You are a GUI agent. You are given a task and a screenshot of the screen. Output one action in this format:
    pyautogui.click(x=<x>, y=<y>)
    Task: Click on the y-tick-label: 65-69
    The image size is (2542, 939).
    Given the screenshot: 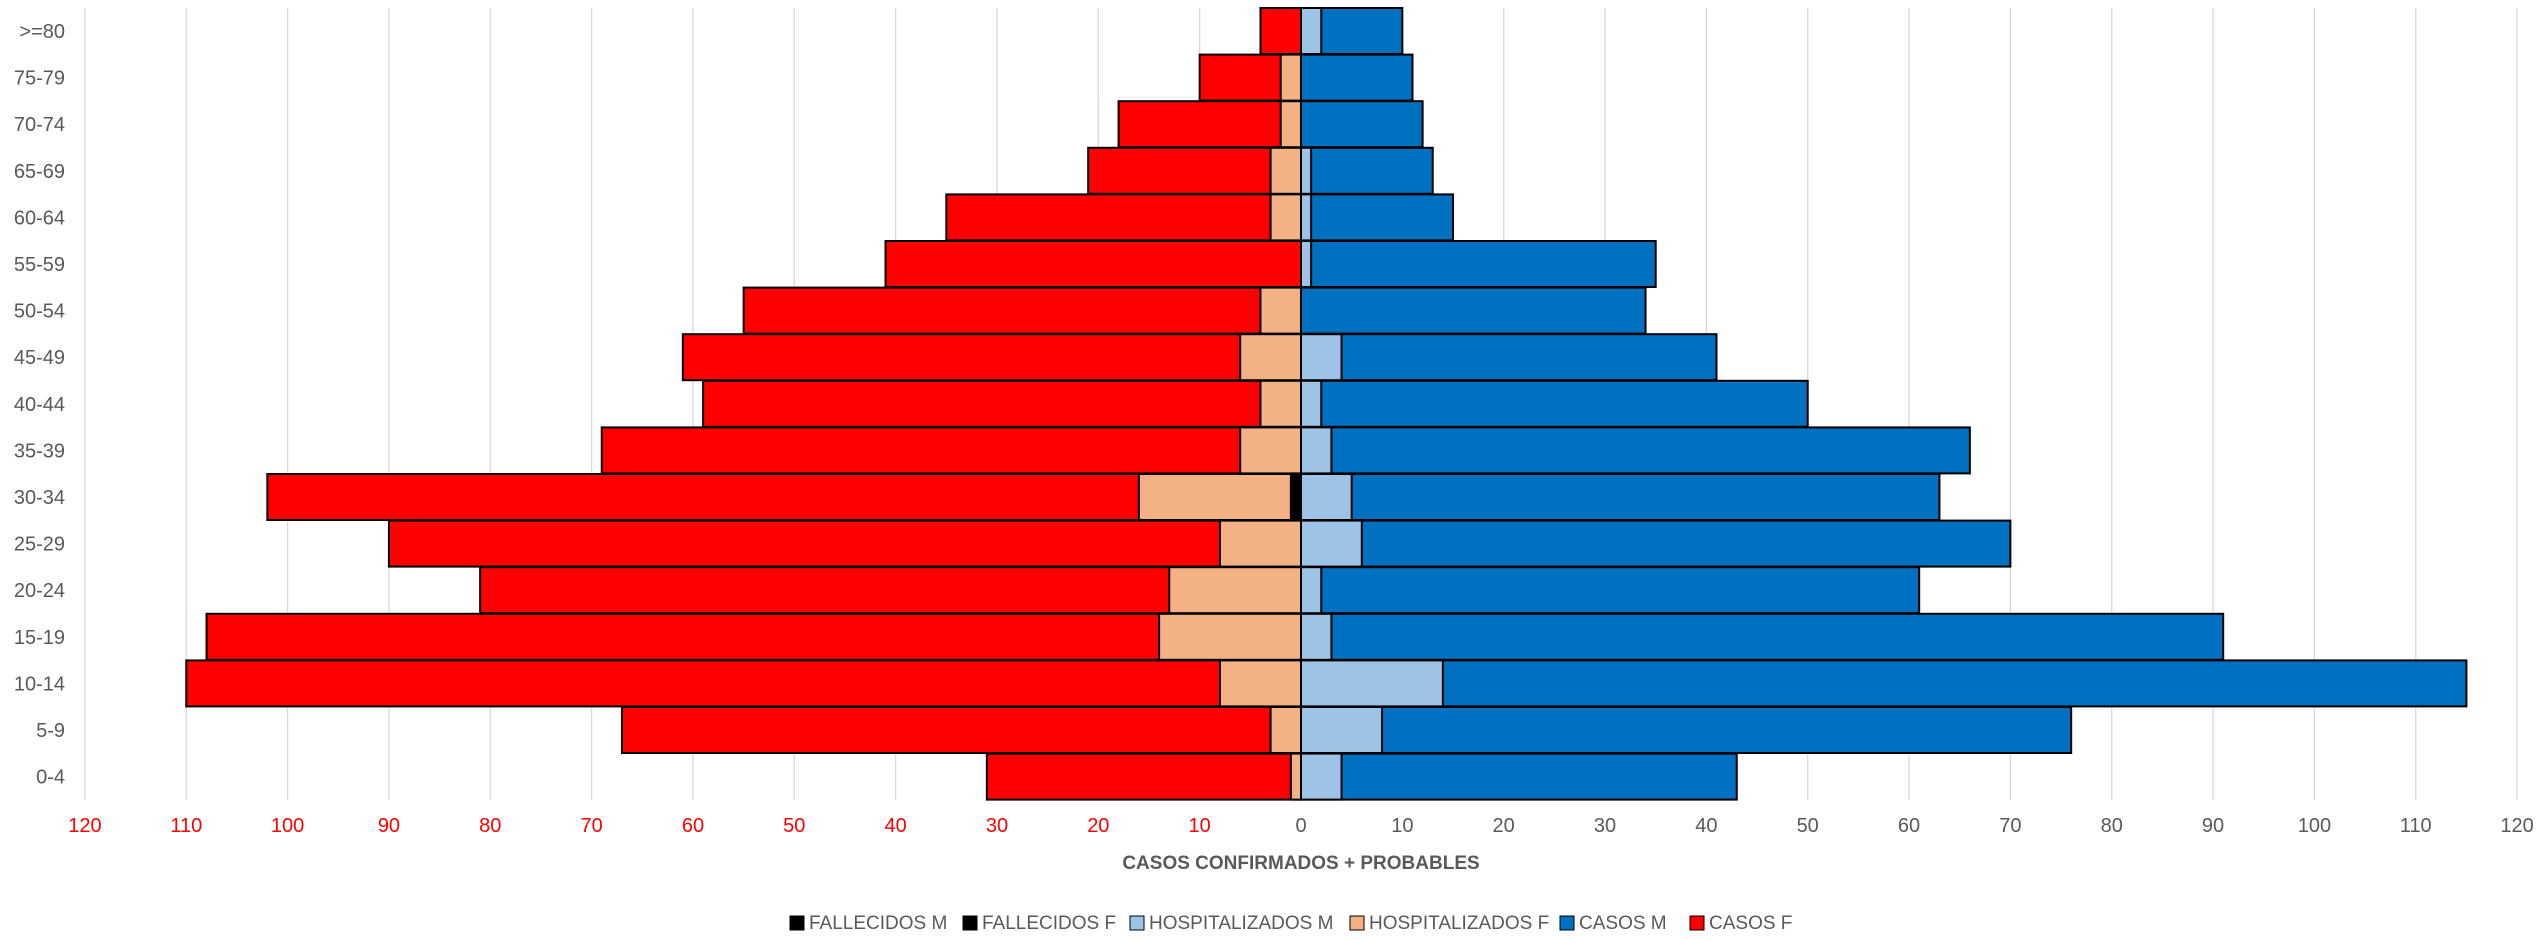 What is the action you would take?
    pyautogui.click(x=39, y=172)
    